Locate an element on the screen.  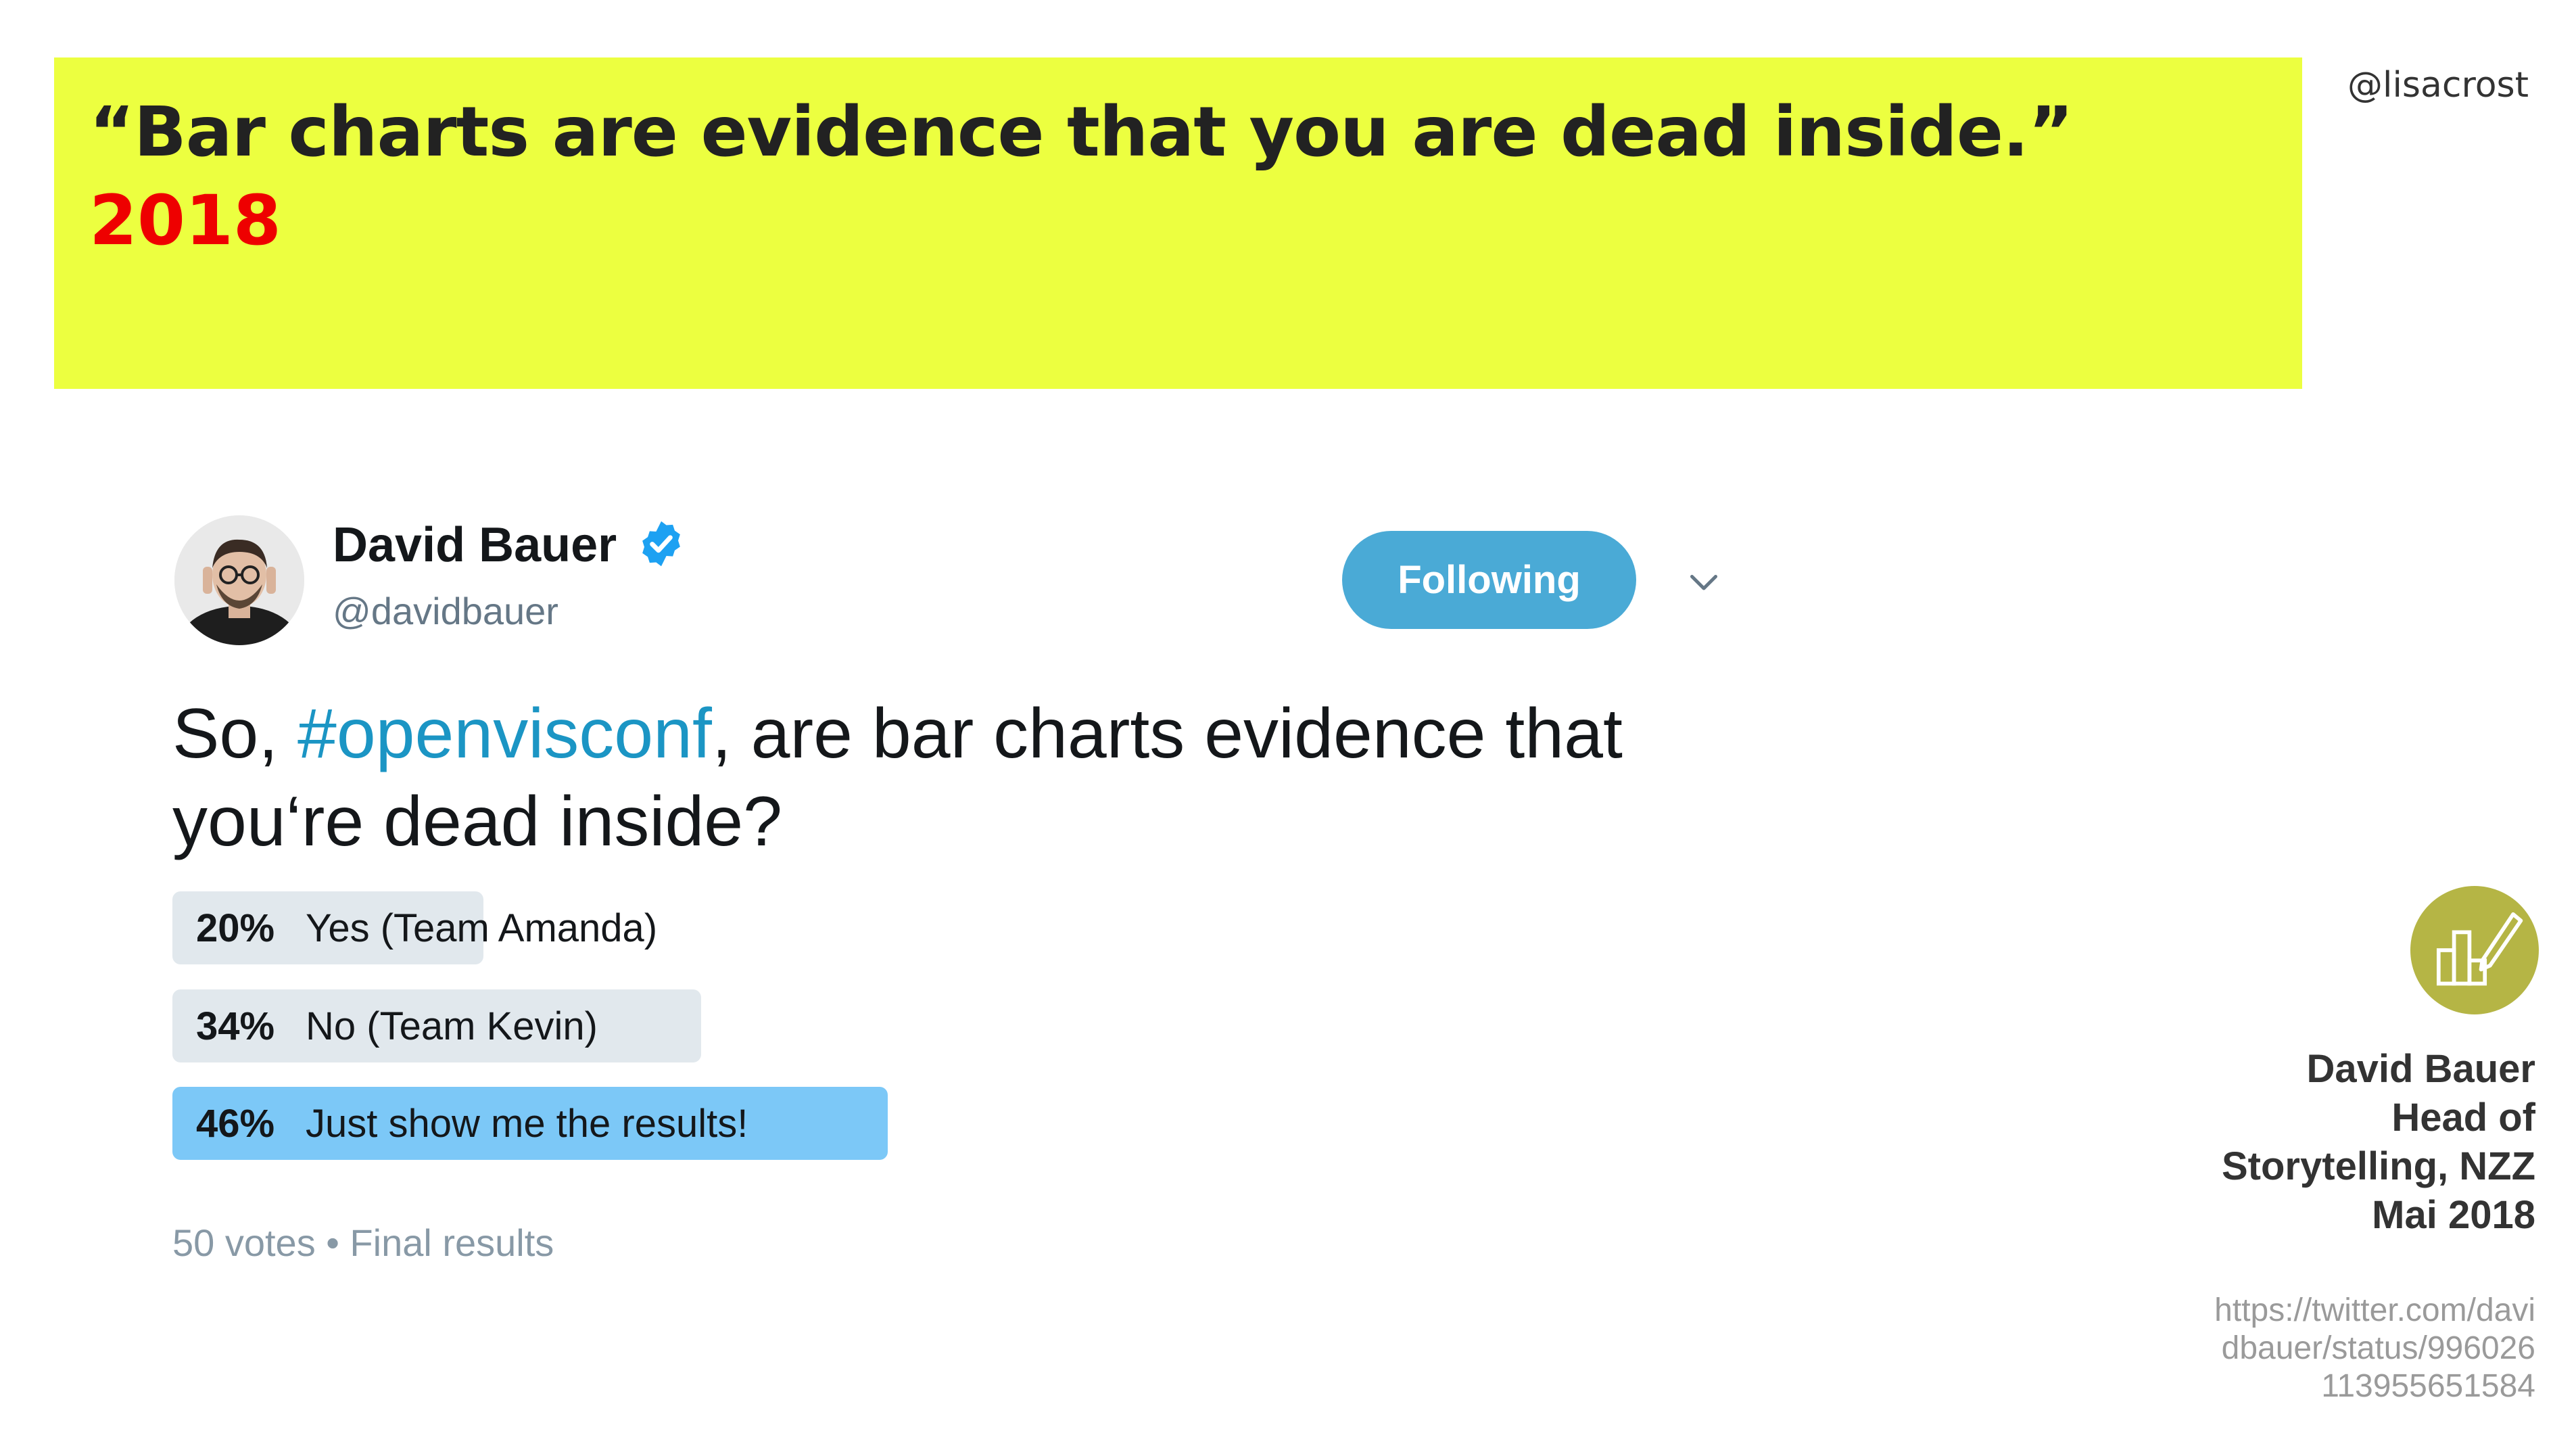
avatar is located at coordinates (239, 580).